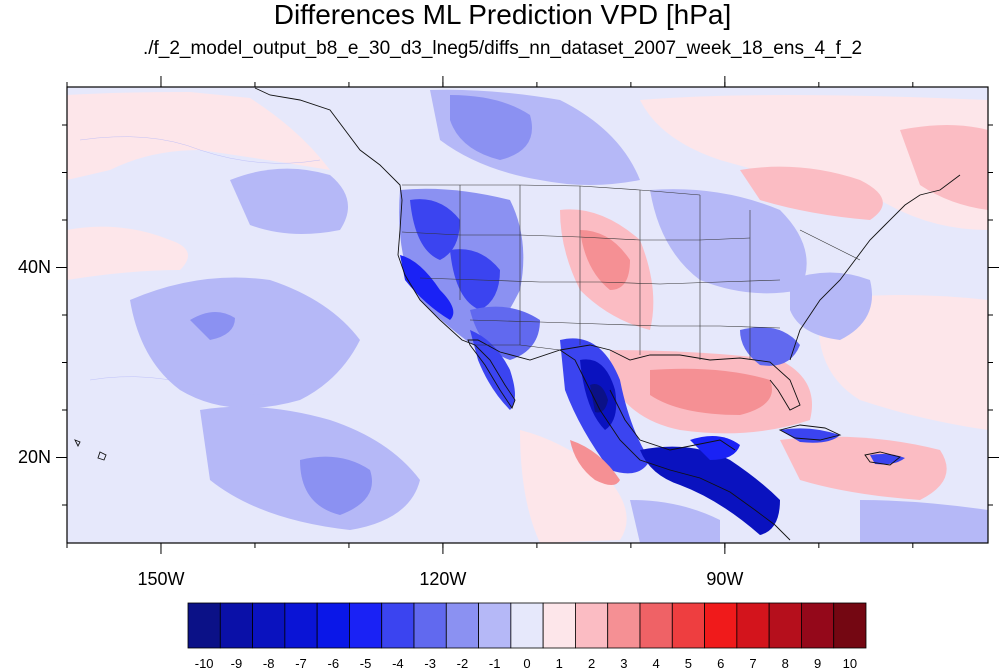  What do you see at coordinates (398, 663) in the screenshot?
I see `colorbar-label: -4` at bounding box center [398, 663].